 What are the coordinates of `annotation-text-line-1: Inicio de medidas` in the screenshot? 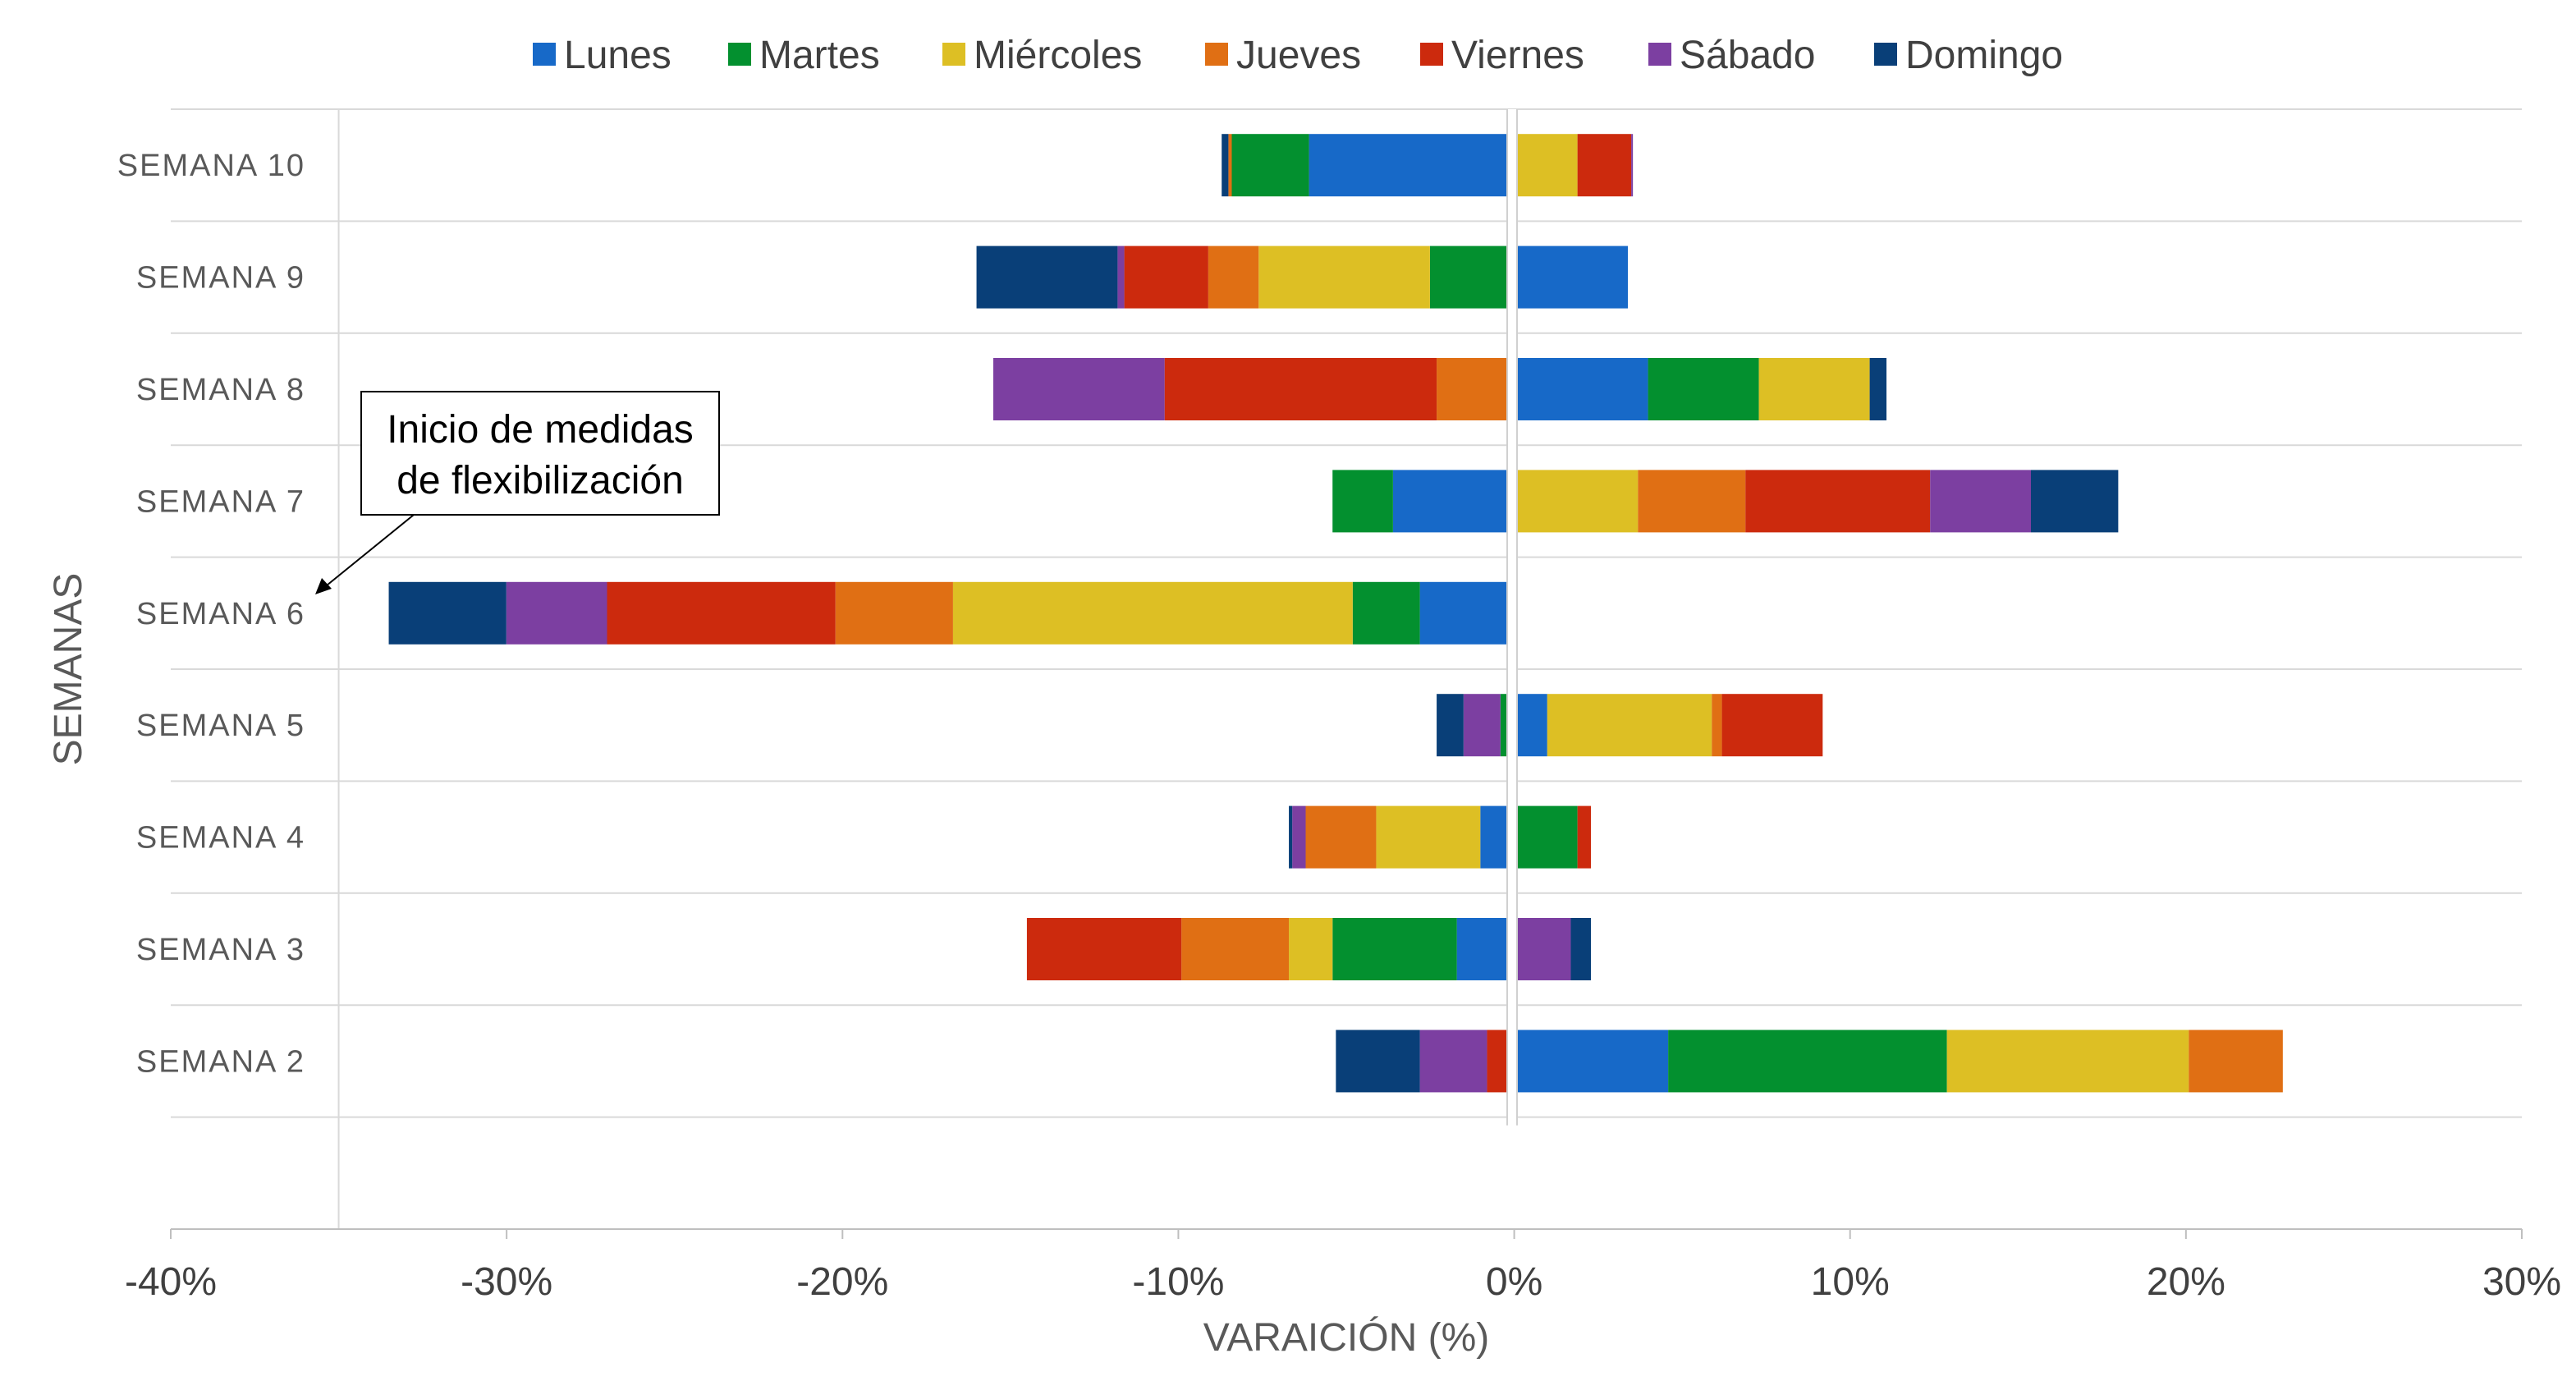 It's located at (540, 430).